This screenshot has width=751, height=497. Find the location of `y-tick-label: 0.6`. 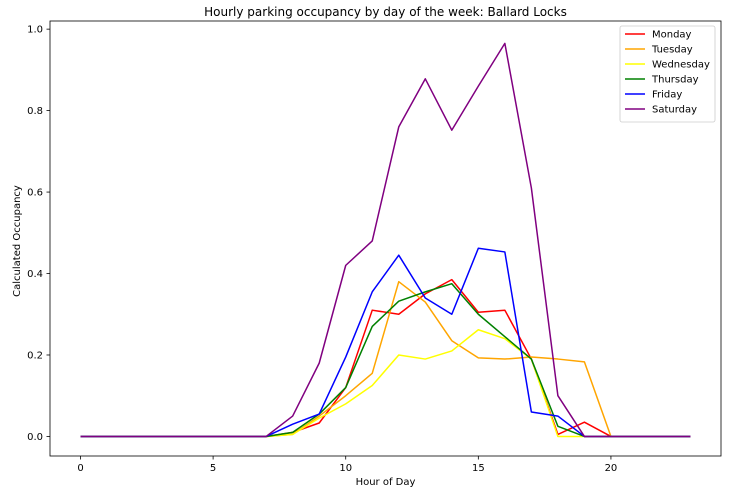

y-tick-label: 0.6 is located at coordinates (35, 193).